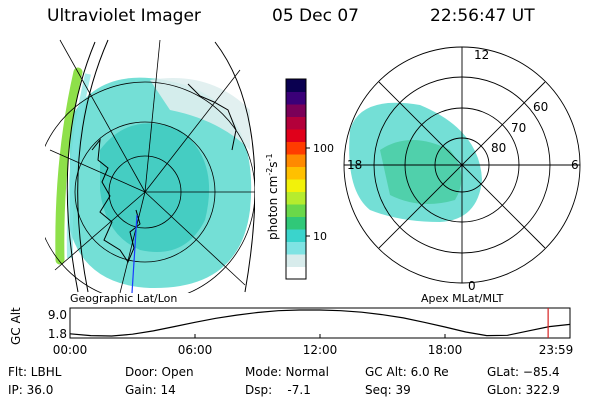 The height and width of the screenshot is (400, 600). Describe the element at coordinates (195, 350) in the screenshot. I see `x-tick-label: 06:00` at that location.